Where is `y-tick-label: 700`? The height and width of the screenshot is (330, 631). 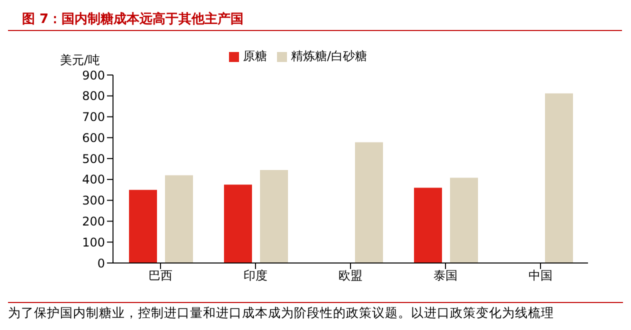
y-tick-label: 700 is located at coordinates (93, 117).